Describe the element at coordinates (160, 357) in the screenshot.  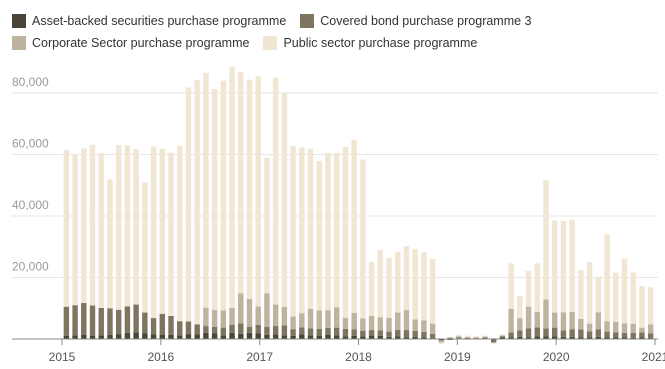
I see `x-tick-label: 2016` at that location.